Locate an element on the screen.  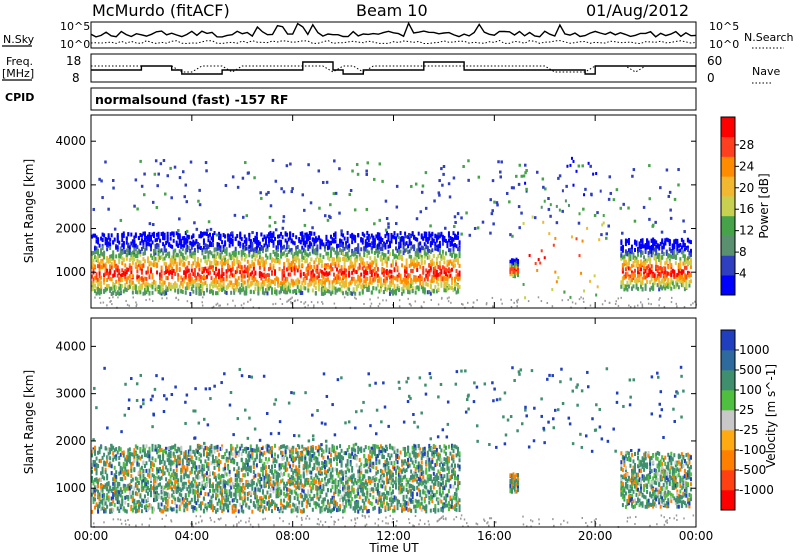
cpid-label: CPID is located at coordinates (19, 97).